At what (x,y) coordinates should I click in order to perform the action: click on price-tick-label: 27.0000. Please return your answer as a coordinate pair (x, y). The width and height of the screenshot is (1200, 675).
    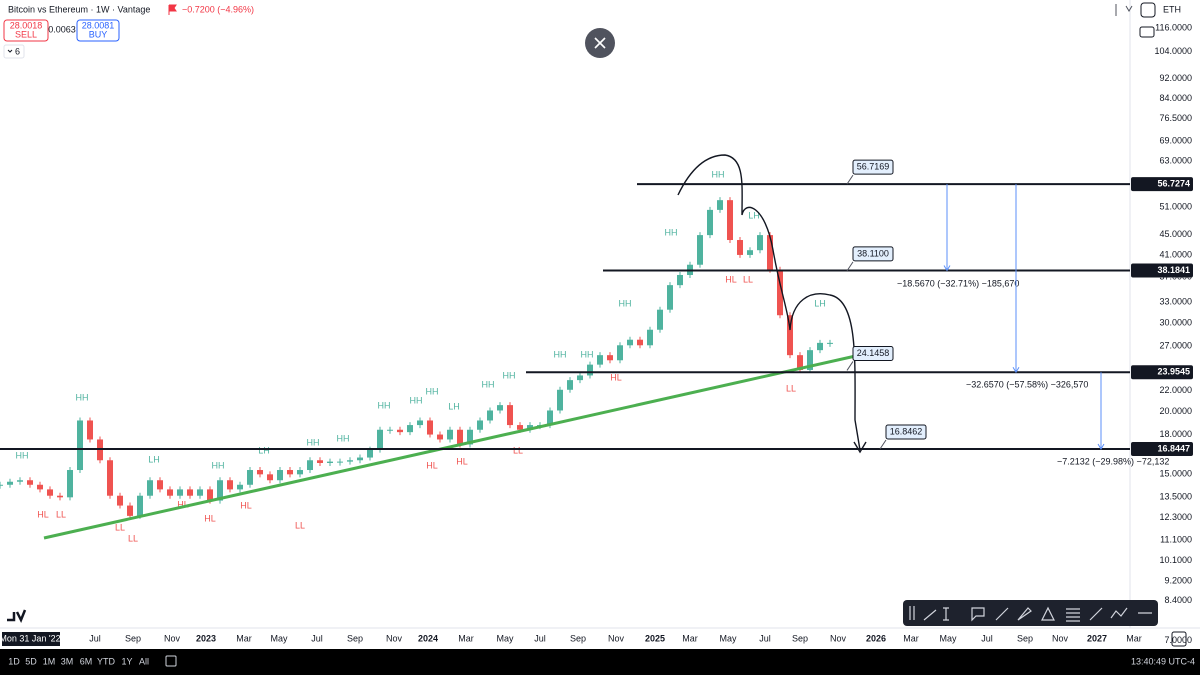
    Looking at the image, I should click on (1175, 345).